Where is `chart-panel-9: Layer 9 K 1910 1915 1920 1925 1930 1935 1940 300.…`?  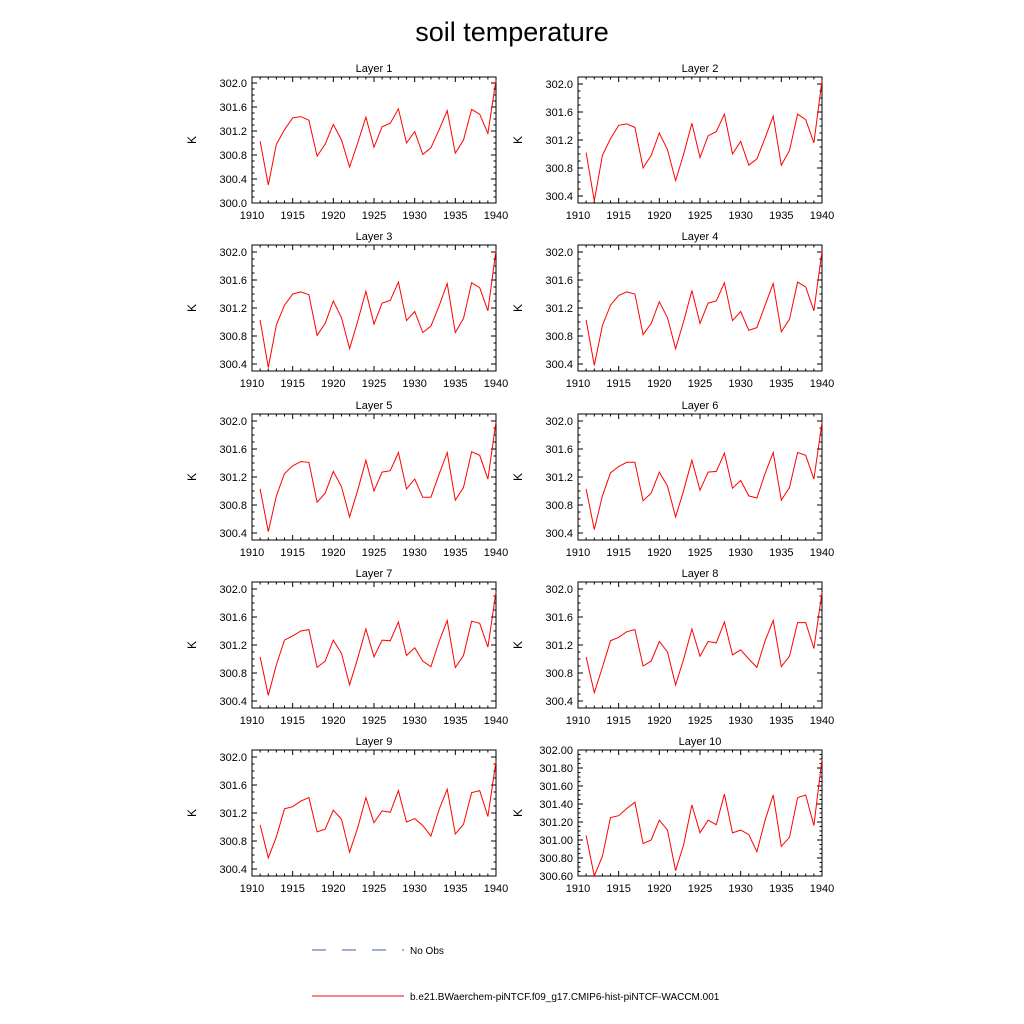
chart-panel-9: Layer 9 K 1910 1915 1920 1925 1930 1935 1940 300.… is located at coordinates (346, 815).